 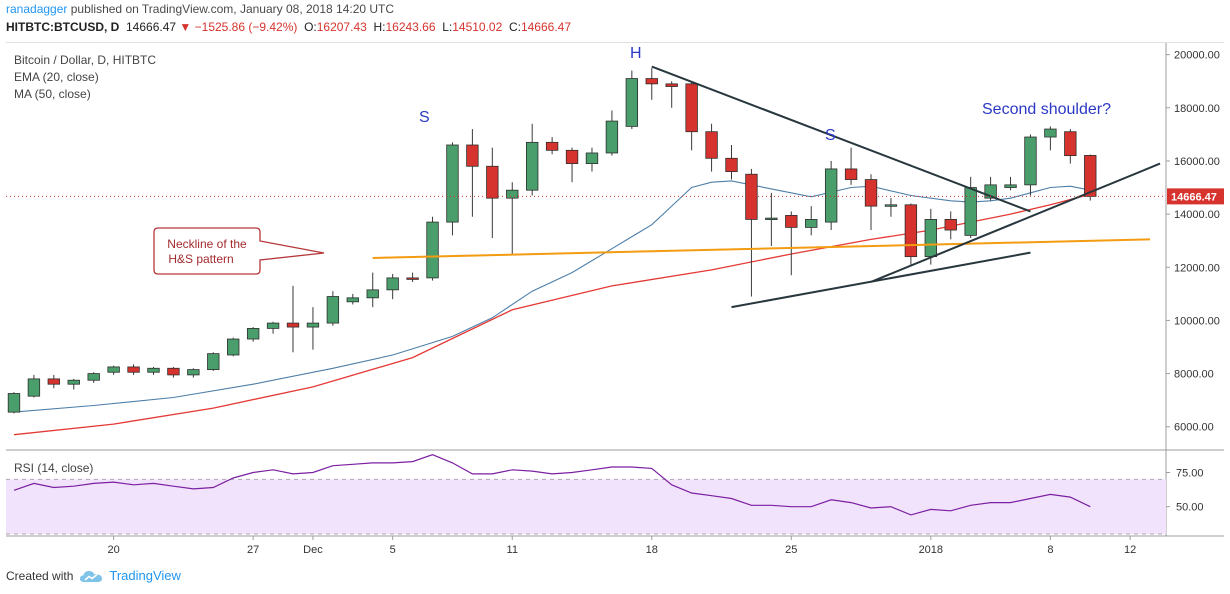 I want to click on rsi-line, so click(x=552, y=485).